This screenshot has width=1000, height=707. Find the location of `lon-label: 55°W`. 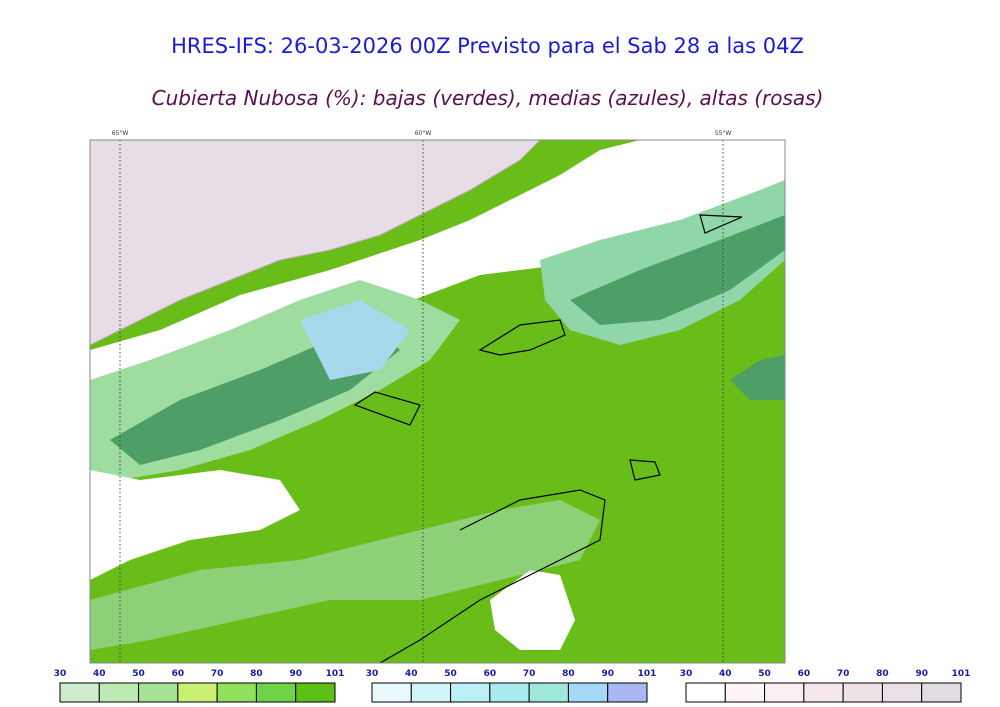

lon-label: 55°W is located at coordinates (723, 133).